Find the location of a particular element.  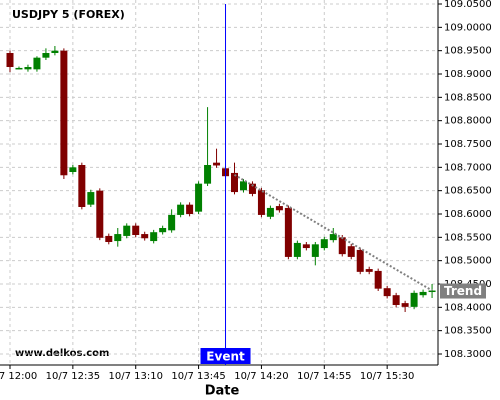

y-tick-label: 108.5000 is located at coordinates (468, 261).